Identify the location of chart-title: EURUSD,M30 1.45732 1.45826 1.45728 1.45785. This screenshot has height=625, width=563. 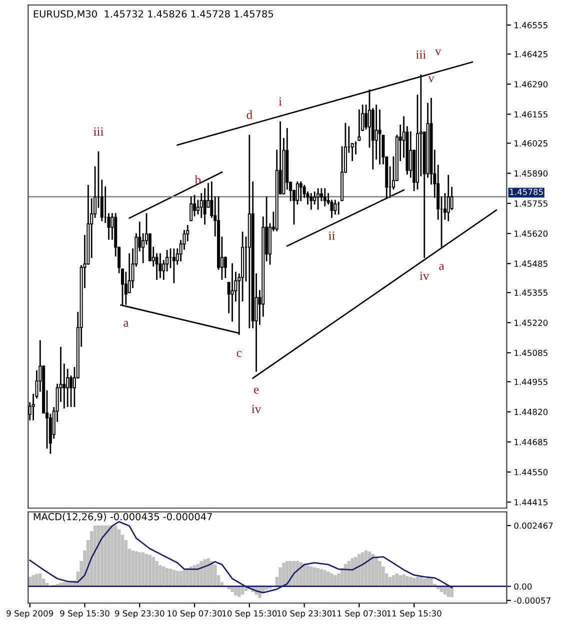
(153, 14).